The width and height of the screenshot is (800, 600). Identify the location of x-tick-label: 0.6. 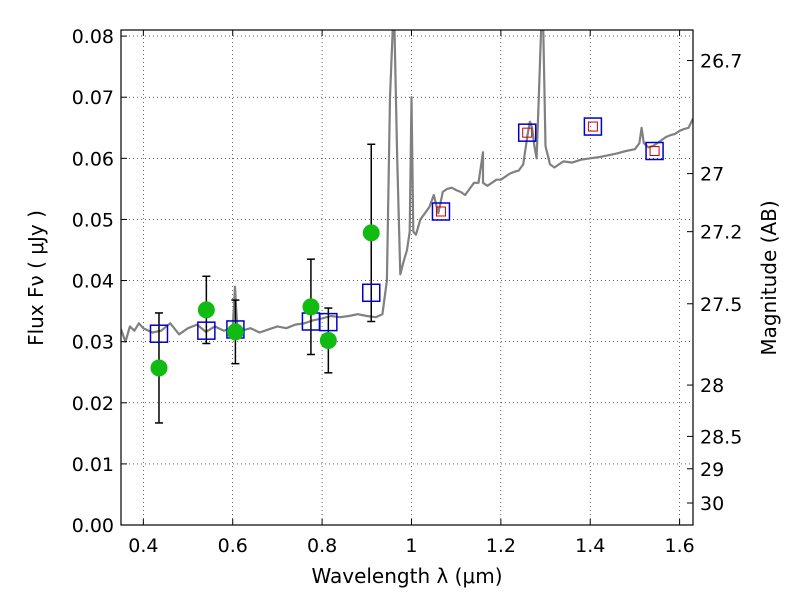
(233, 546).